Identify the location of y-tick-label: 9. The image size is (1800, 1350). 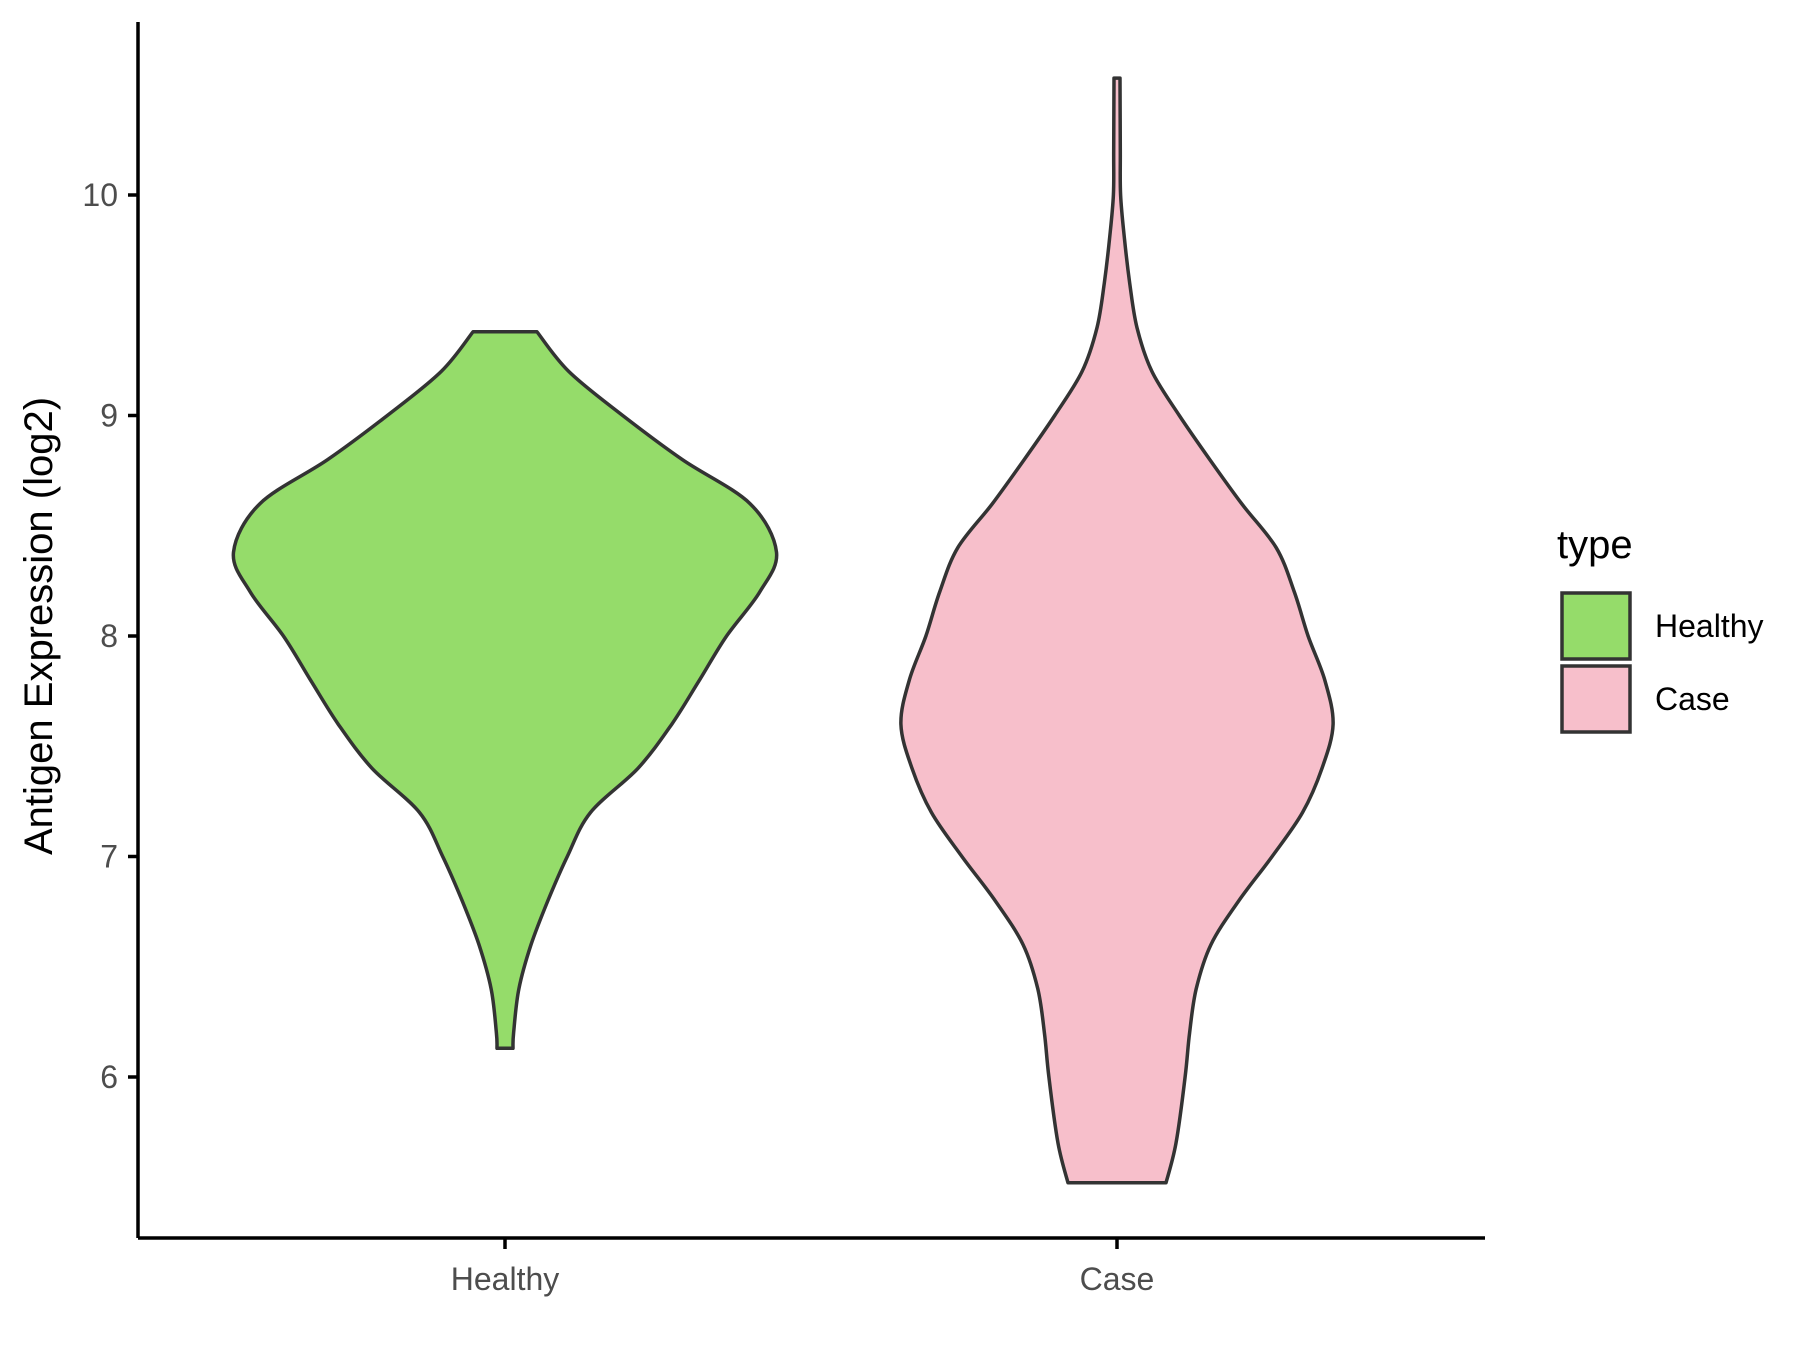
(109, 416).